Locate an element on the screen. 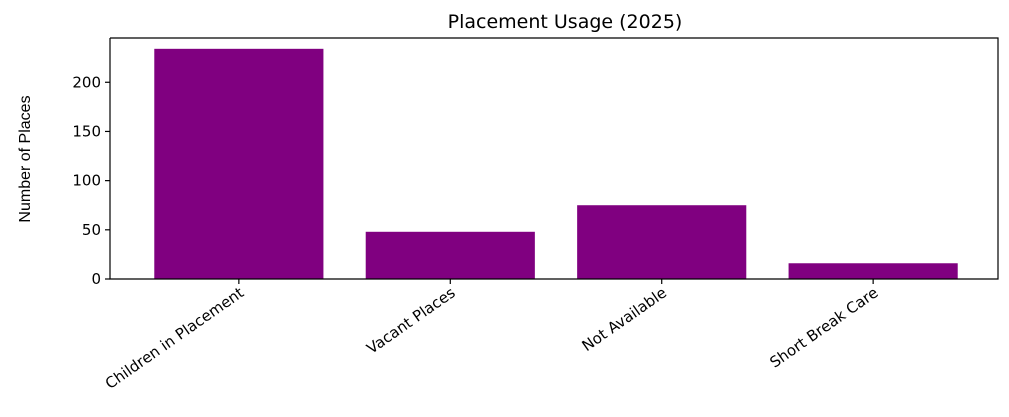 Image resolution: width=1009 pixels, height=417 pixels. y-tick-label: 0 is located at coordinates (96, 279).